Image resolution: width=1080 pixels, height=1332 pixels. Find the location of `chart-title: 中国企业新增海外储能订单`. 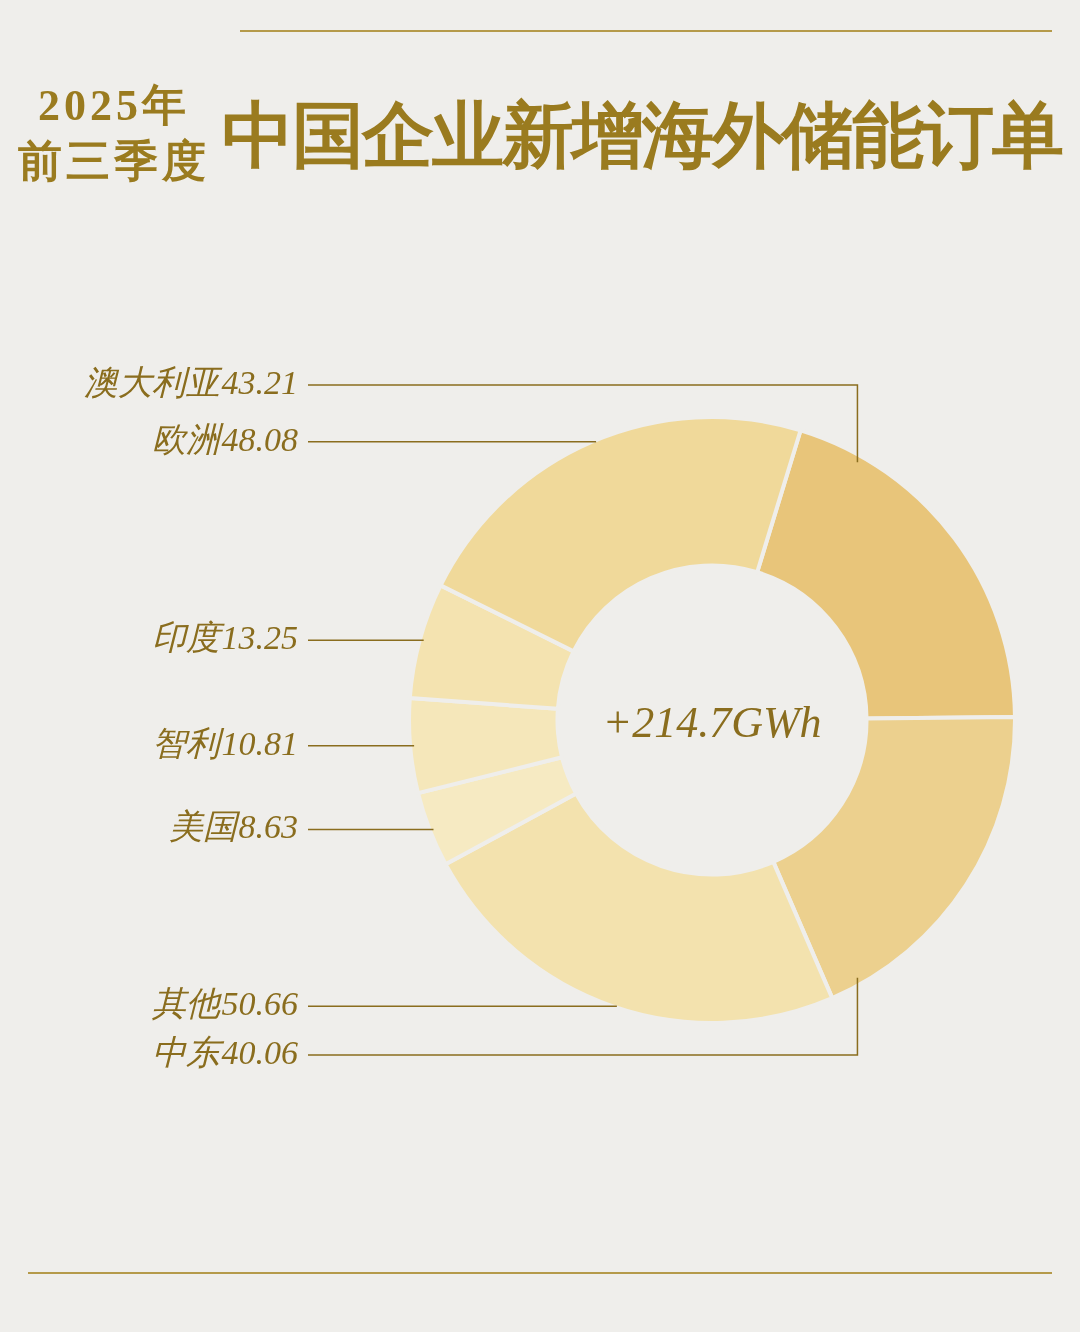

chart-title: 中国企业新增海外储能订单 is located at coordinates (642, 136).